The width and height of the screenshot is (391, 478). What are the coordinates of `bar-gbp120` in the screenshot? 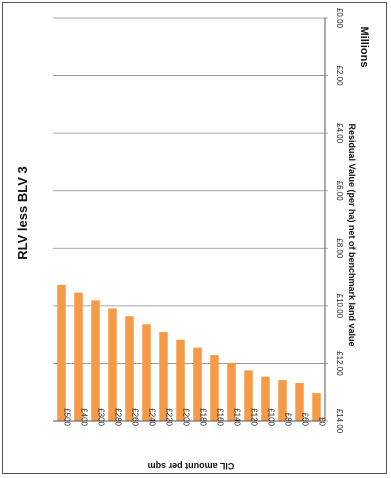 It's located at (248, 395).